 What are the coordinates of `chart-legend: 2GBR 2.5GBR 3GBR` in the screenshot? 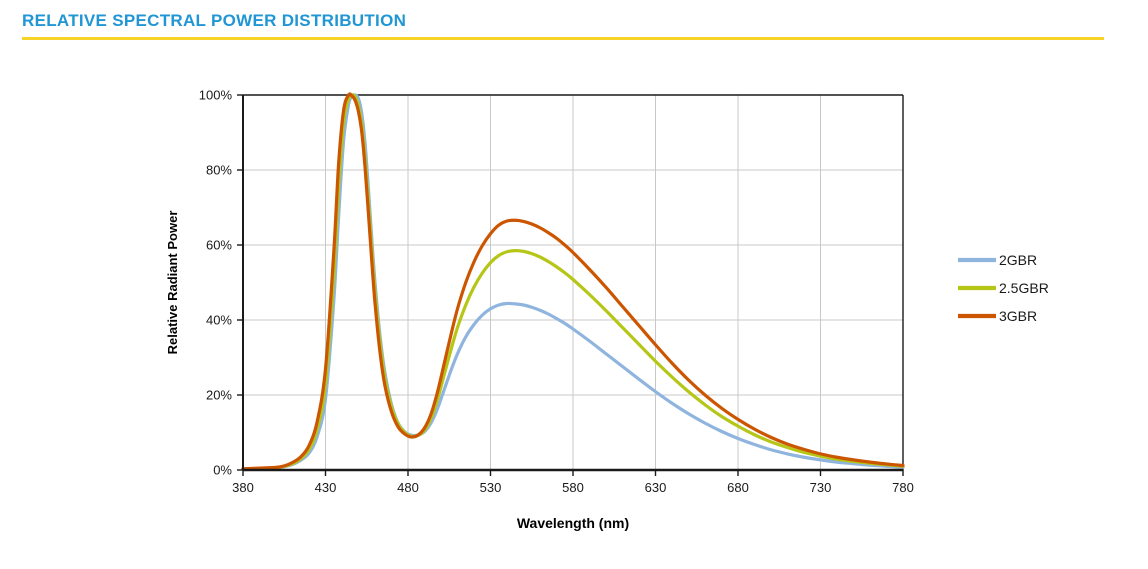 It's located at (1003, 288).